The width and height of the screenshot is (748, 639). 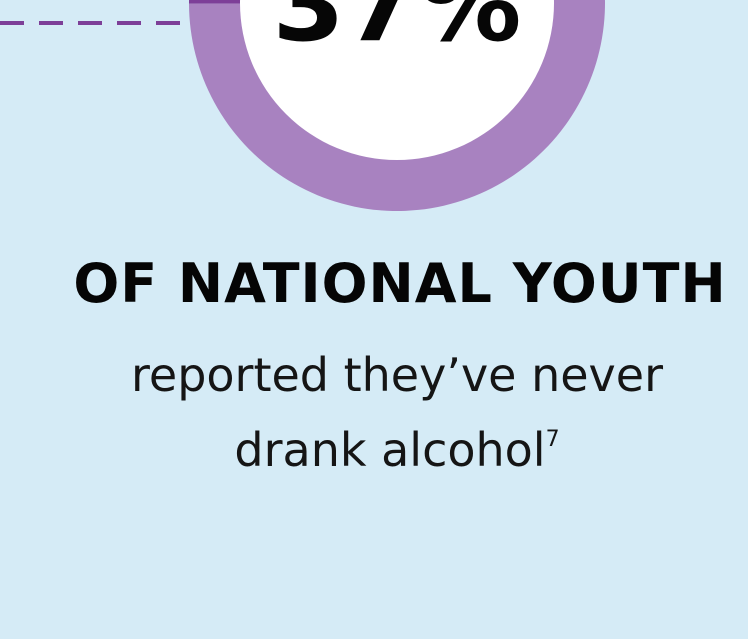 I want to click on subline-2-text: drank alcohol, so click(x=390, y=450).